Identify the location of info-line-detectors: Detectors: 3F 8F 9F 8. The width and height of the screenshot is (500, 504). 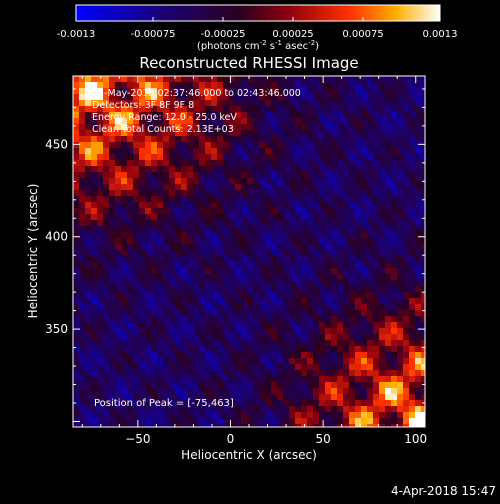
(143, 105).